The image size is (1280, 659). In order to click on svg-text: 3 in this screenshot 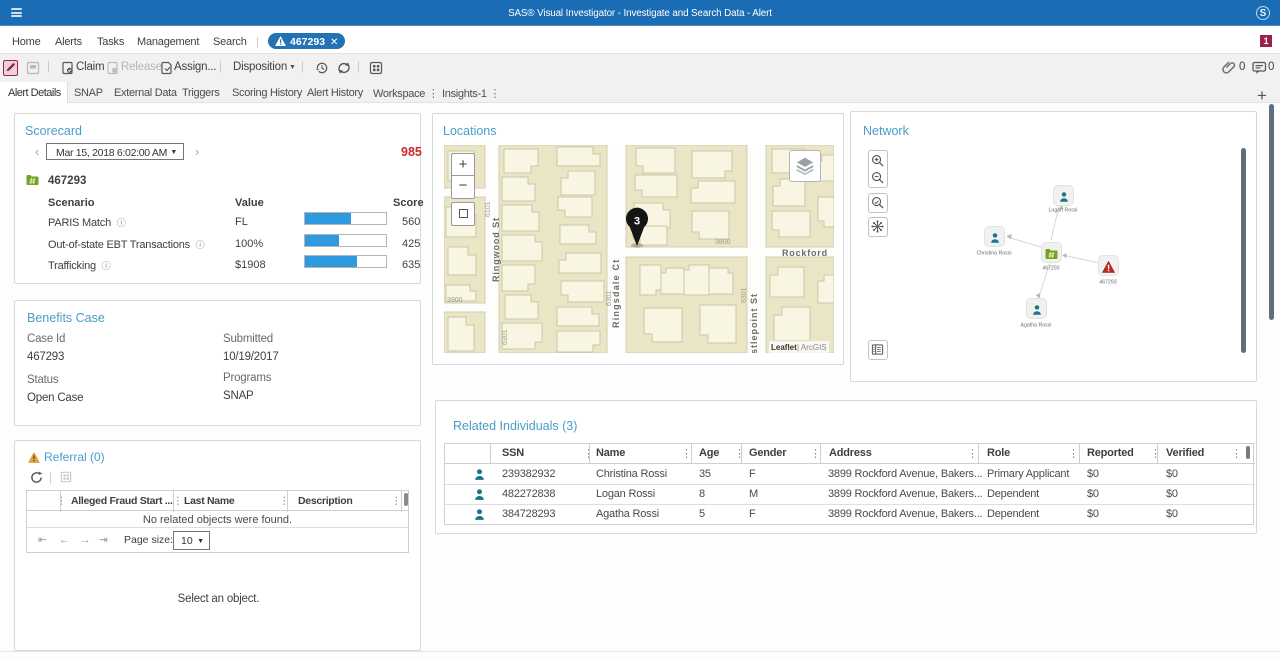, I will do `click(637, 222)`.